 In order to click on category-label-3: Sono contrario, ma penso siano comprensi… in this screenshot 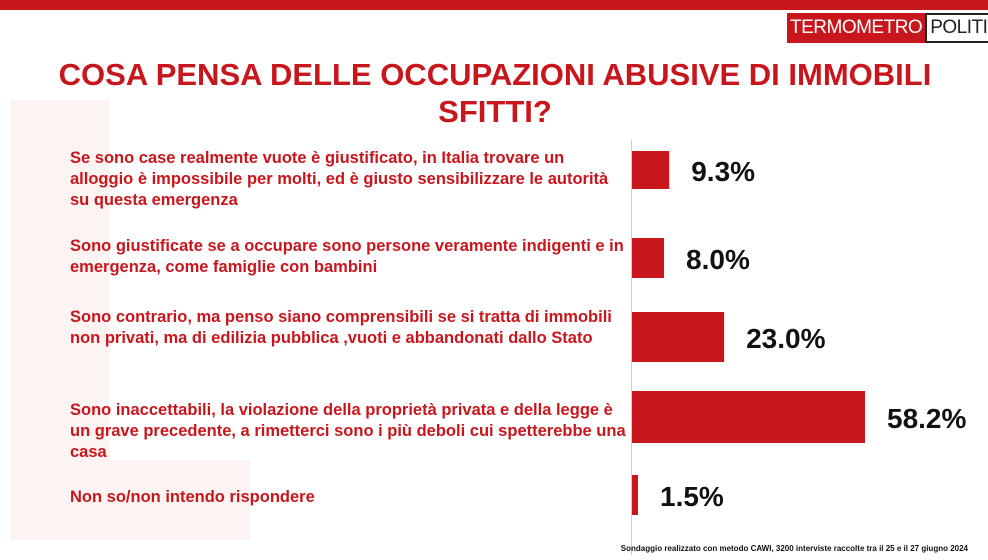, I will do `click(341, 327)`.